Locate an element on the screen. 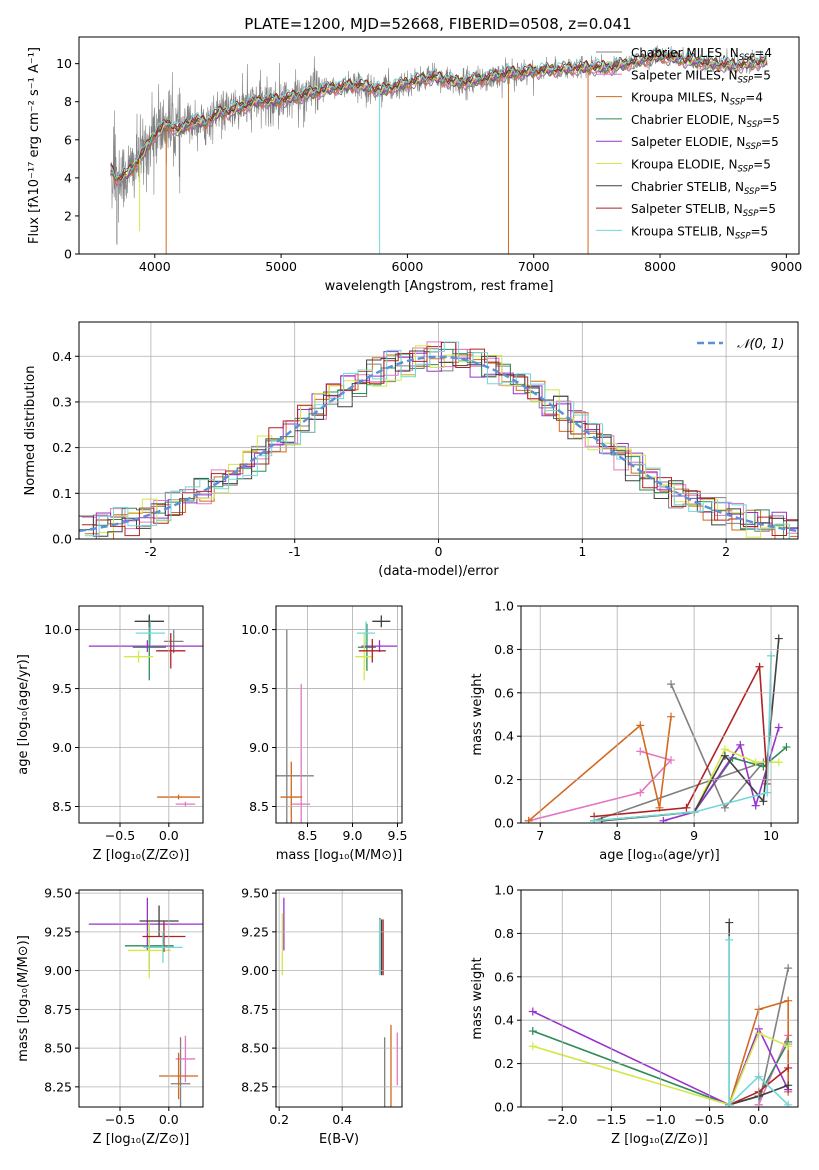 Image resolution: width=819 pixels, height=1170 pixels. plot-area-weight_vs_Z is located at coordinates (660, 1012).